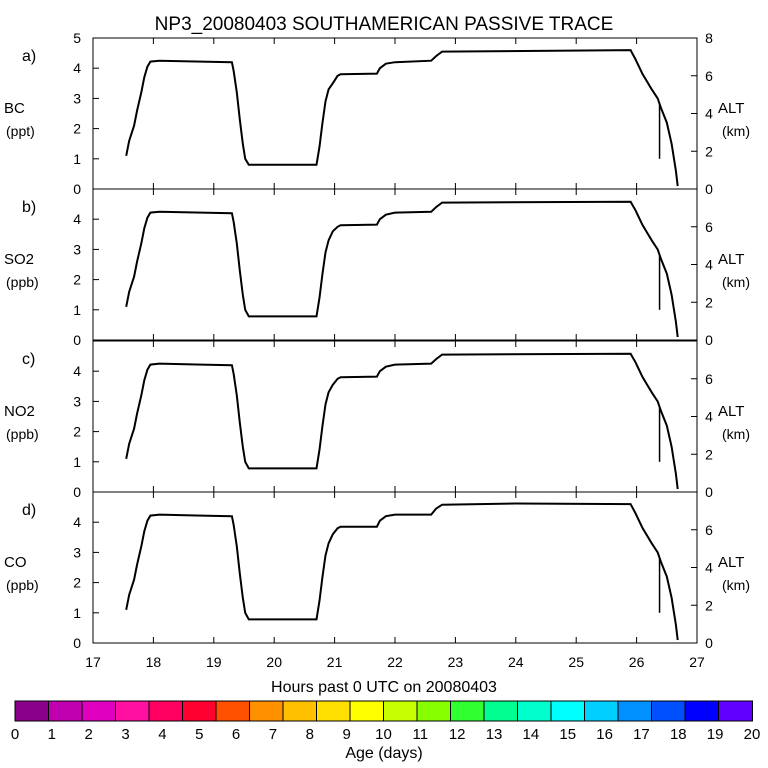 The width and height of the screenshot is (768, 768). I want to click on x-tick-label: 20, so click(274, 662).